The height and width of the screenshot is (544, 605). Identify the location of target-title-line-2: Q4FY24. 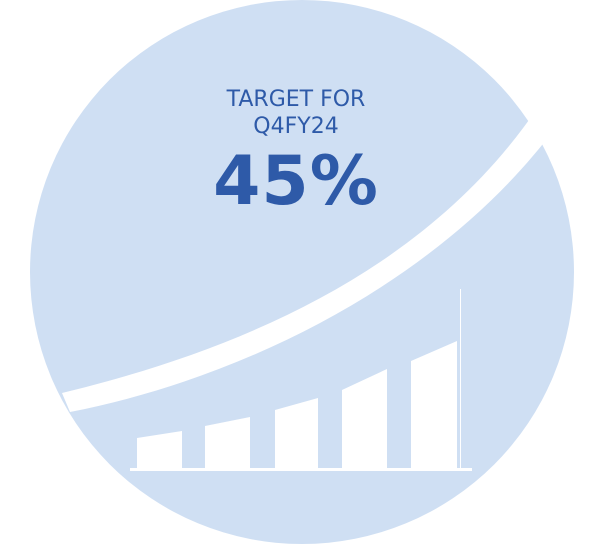
(296, 126).